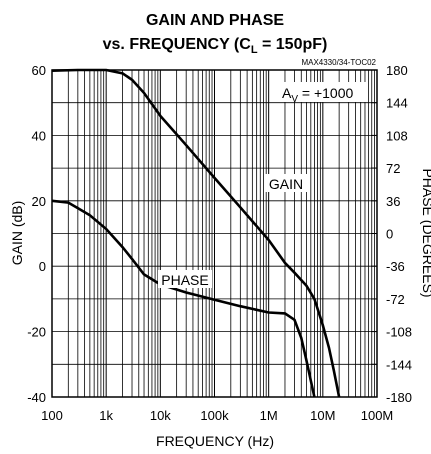  I want to click on y-right-tick-label: -108, so click(399, 332).